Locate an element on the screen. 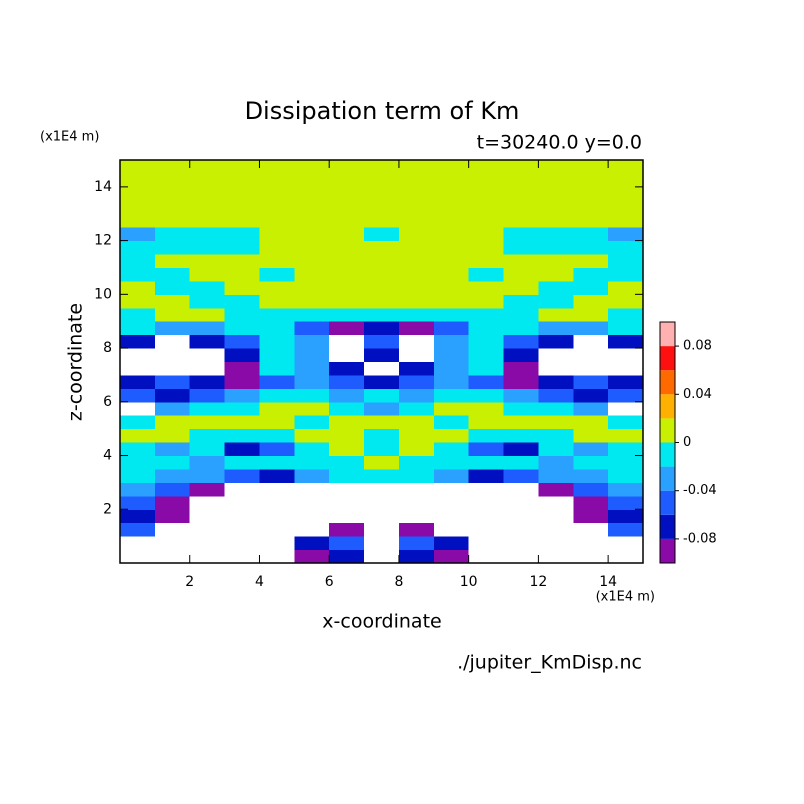 Image resolution: width=804 pixels, height=804 pixels. y-tick-label: 6 is located at coordinates (107, 402).